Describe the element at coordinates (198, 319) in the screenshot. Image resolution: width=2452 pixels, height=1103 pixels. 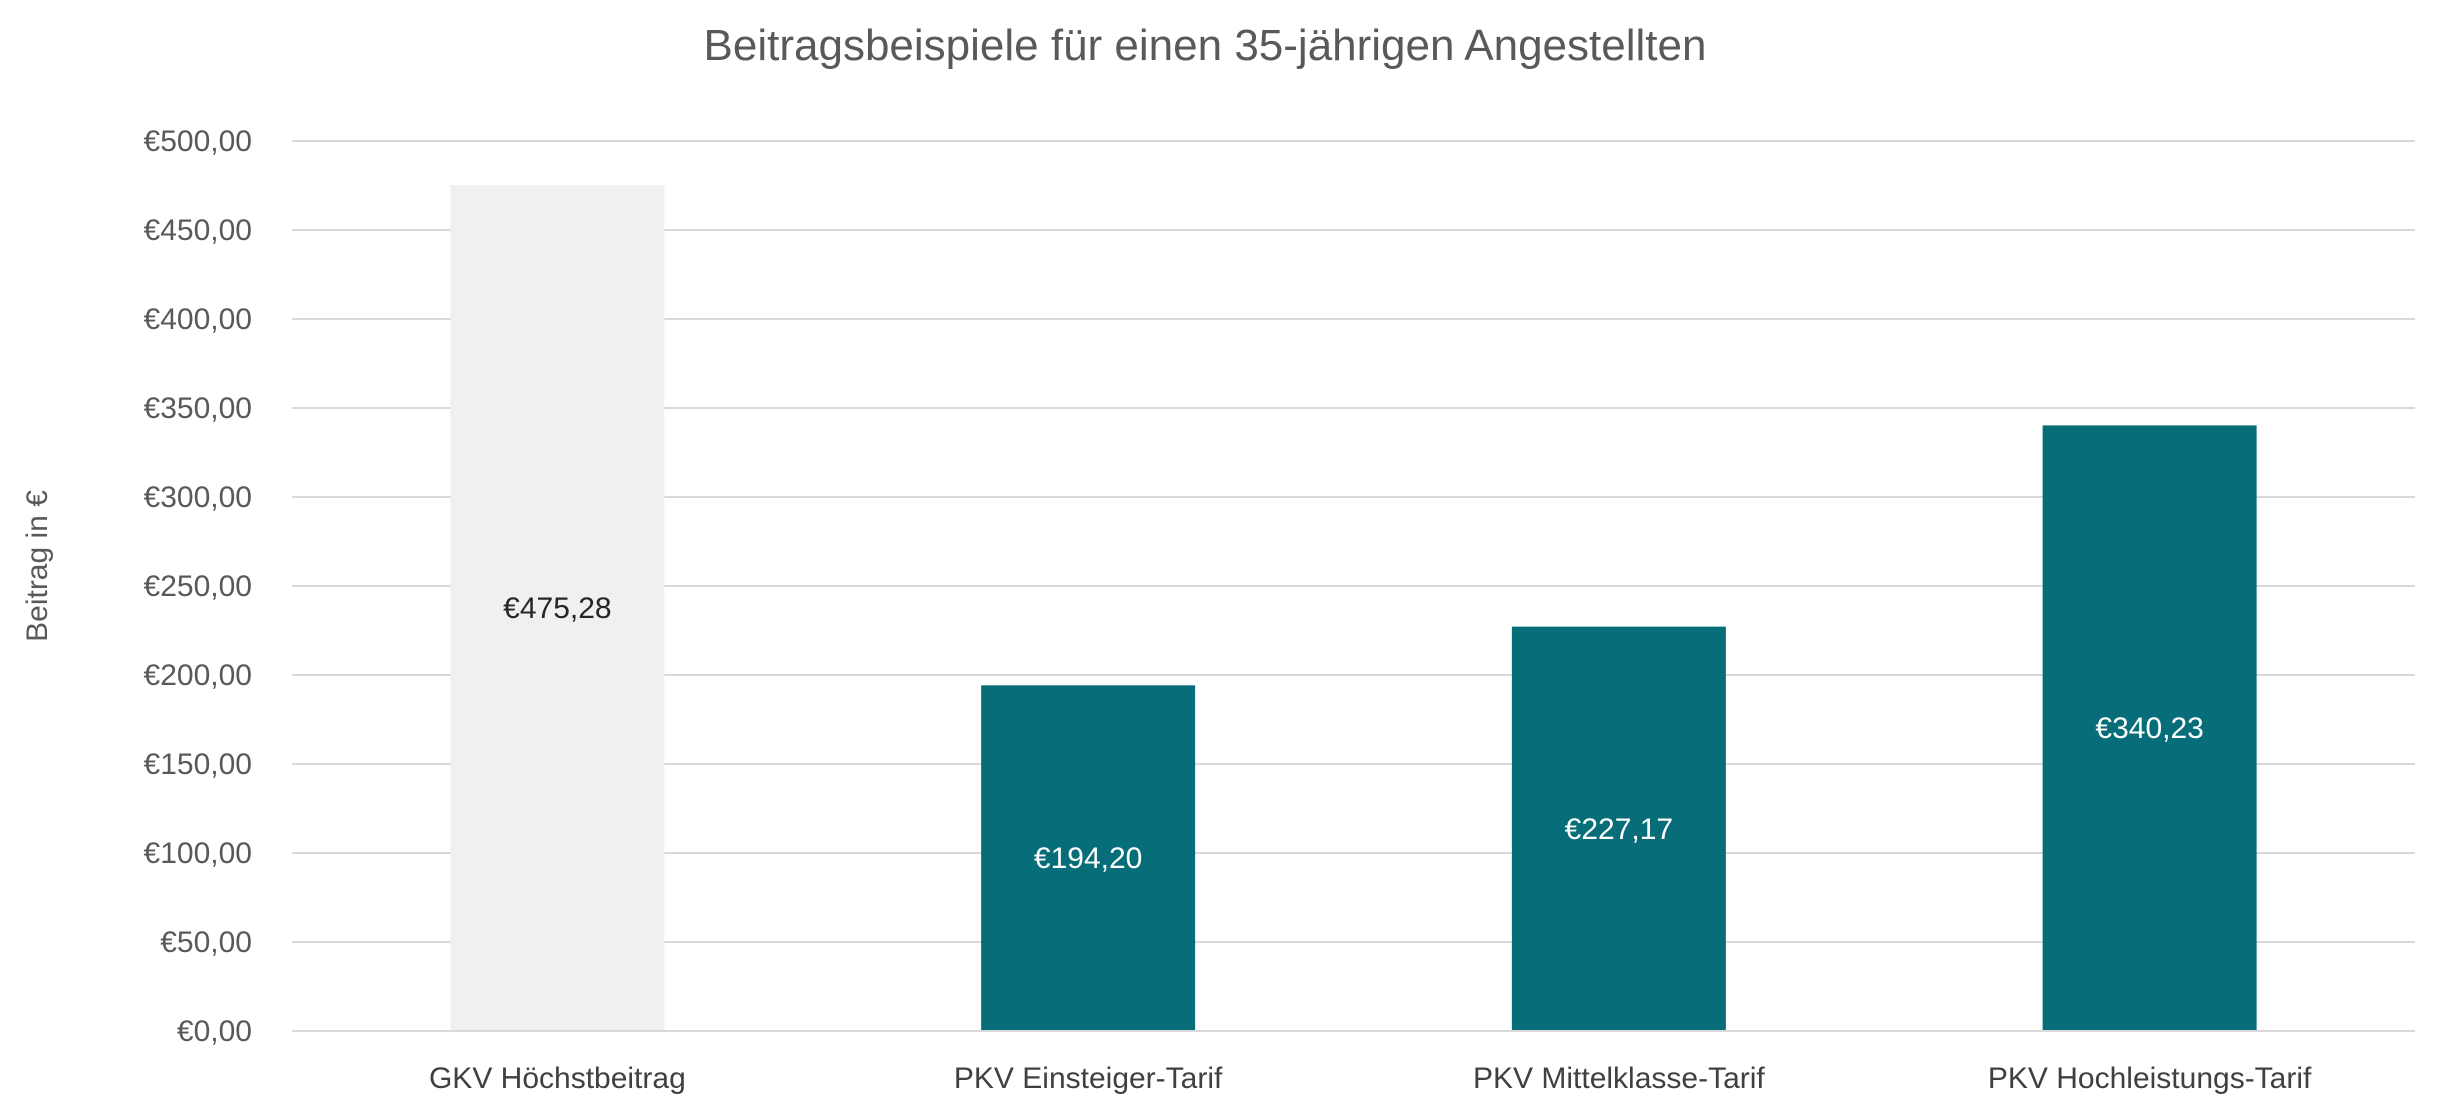
I see `y-tick-label: €400,00` at that location.